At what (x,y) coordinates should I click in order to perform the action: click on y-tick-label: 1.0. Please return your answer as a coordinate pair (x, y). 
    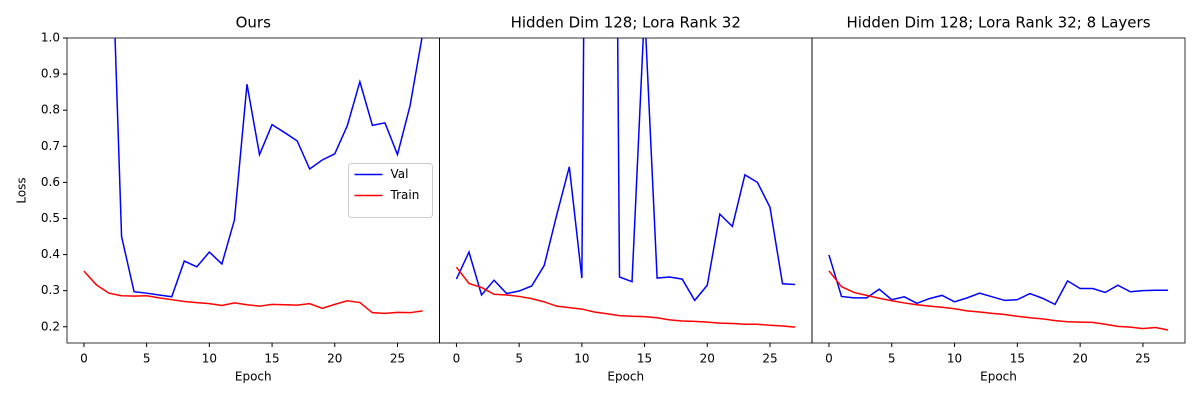
    Looking at the image, I should click on (50, 38).